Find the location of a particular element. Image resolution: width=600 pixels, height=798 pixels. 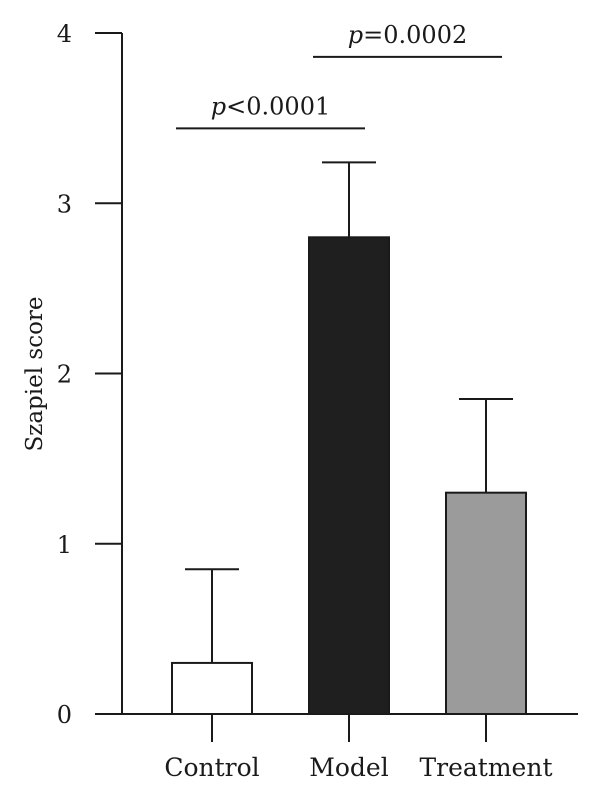

y-tick-label: 0 is located at coordinates (64, 715).